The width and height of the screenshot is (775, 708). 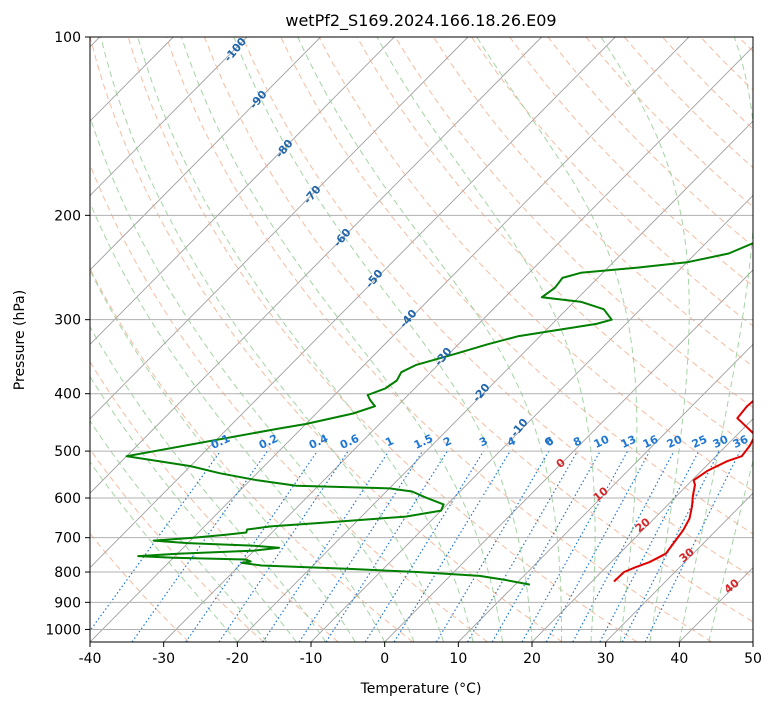 What do you see at coordinates (237, 659) in the screenshot?
I see `x-tick-label: -20` at bounding box center [237, 659].